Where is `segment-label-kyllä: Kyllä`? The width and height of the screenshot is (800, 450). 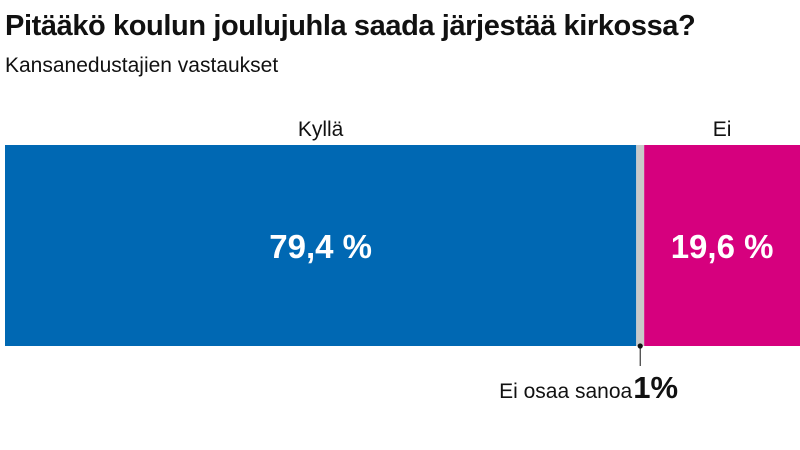
segment-label-kyllä: Kyllä is located at coordinates (321, 129).